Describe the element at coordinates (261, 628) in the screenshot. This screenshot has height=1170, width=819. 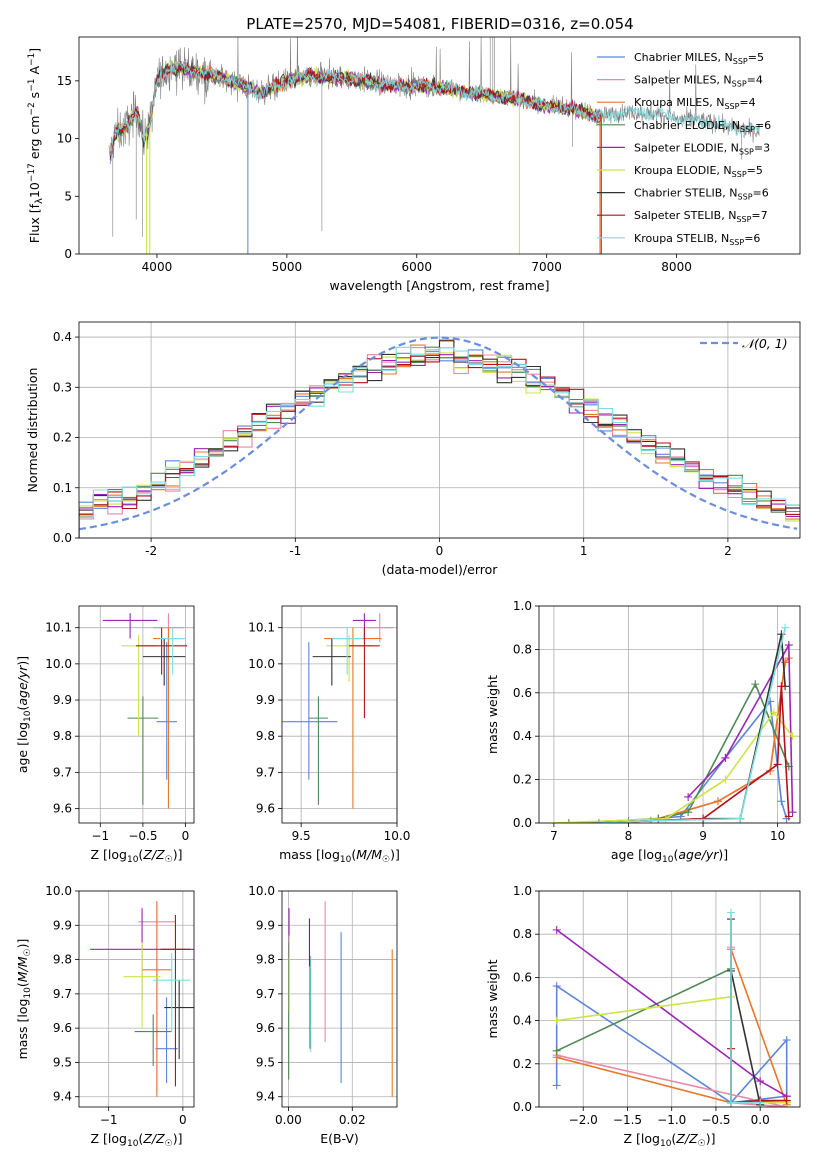
I see `age_vs_mass-ytick-label: 10.1` at that location.